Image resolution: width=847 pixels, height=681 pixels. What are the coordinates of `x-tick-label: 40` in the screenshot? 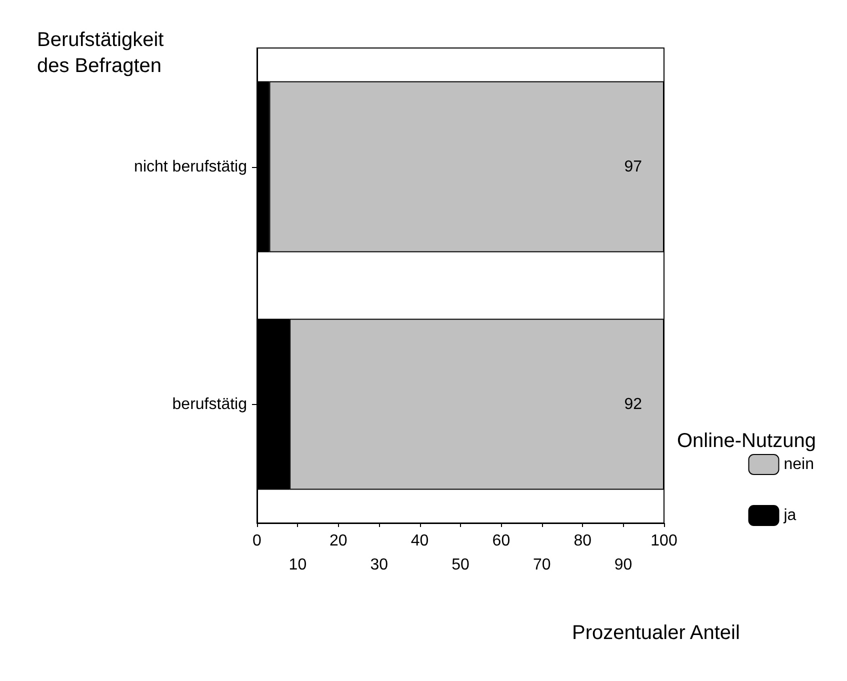 It's located at (419, 541).